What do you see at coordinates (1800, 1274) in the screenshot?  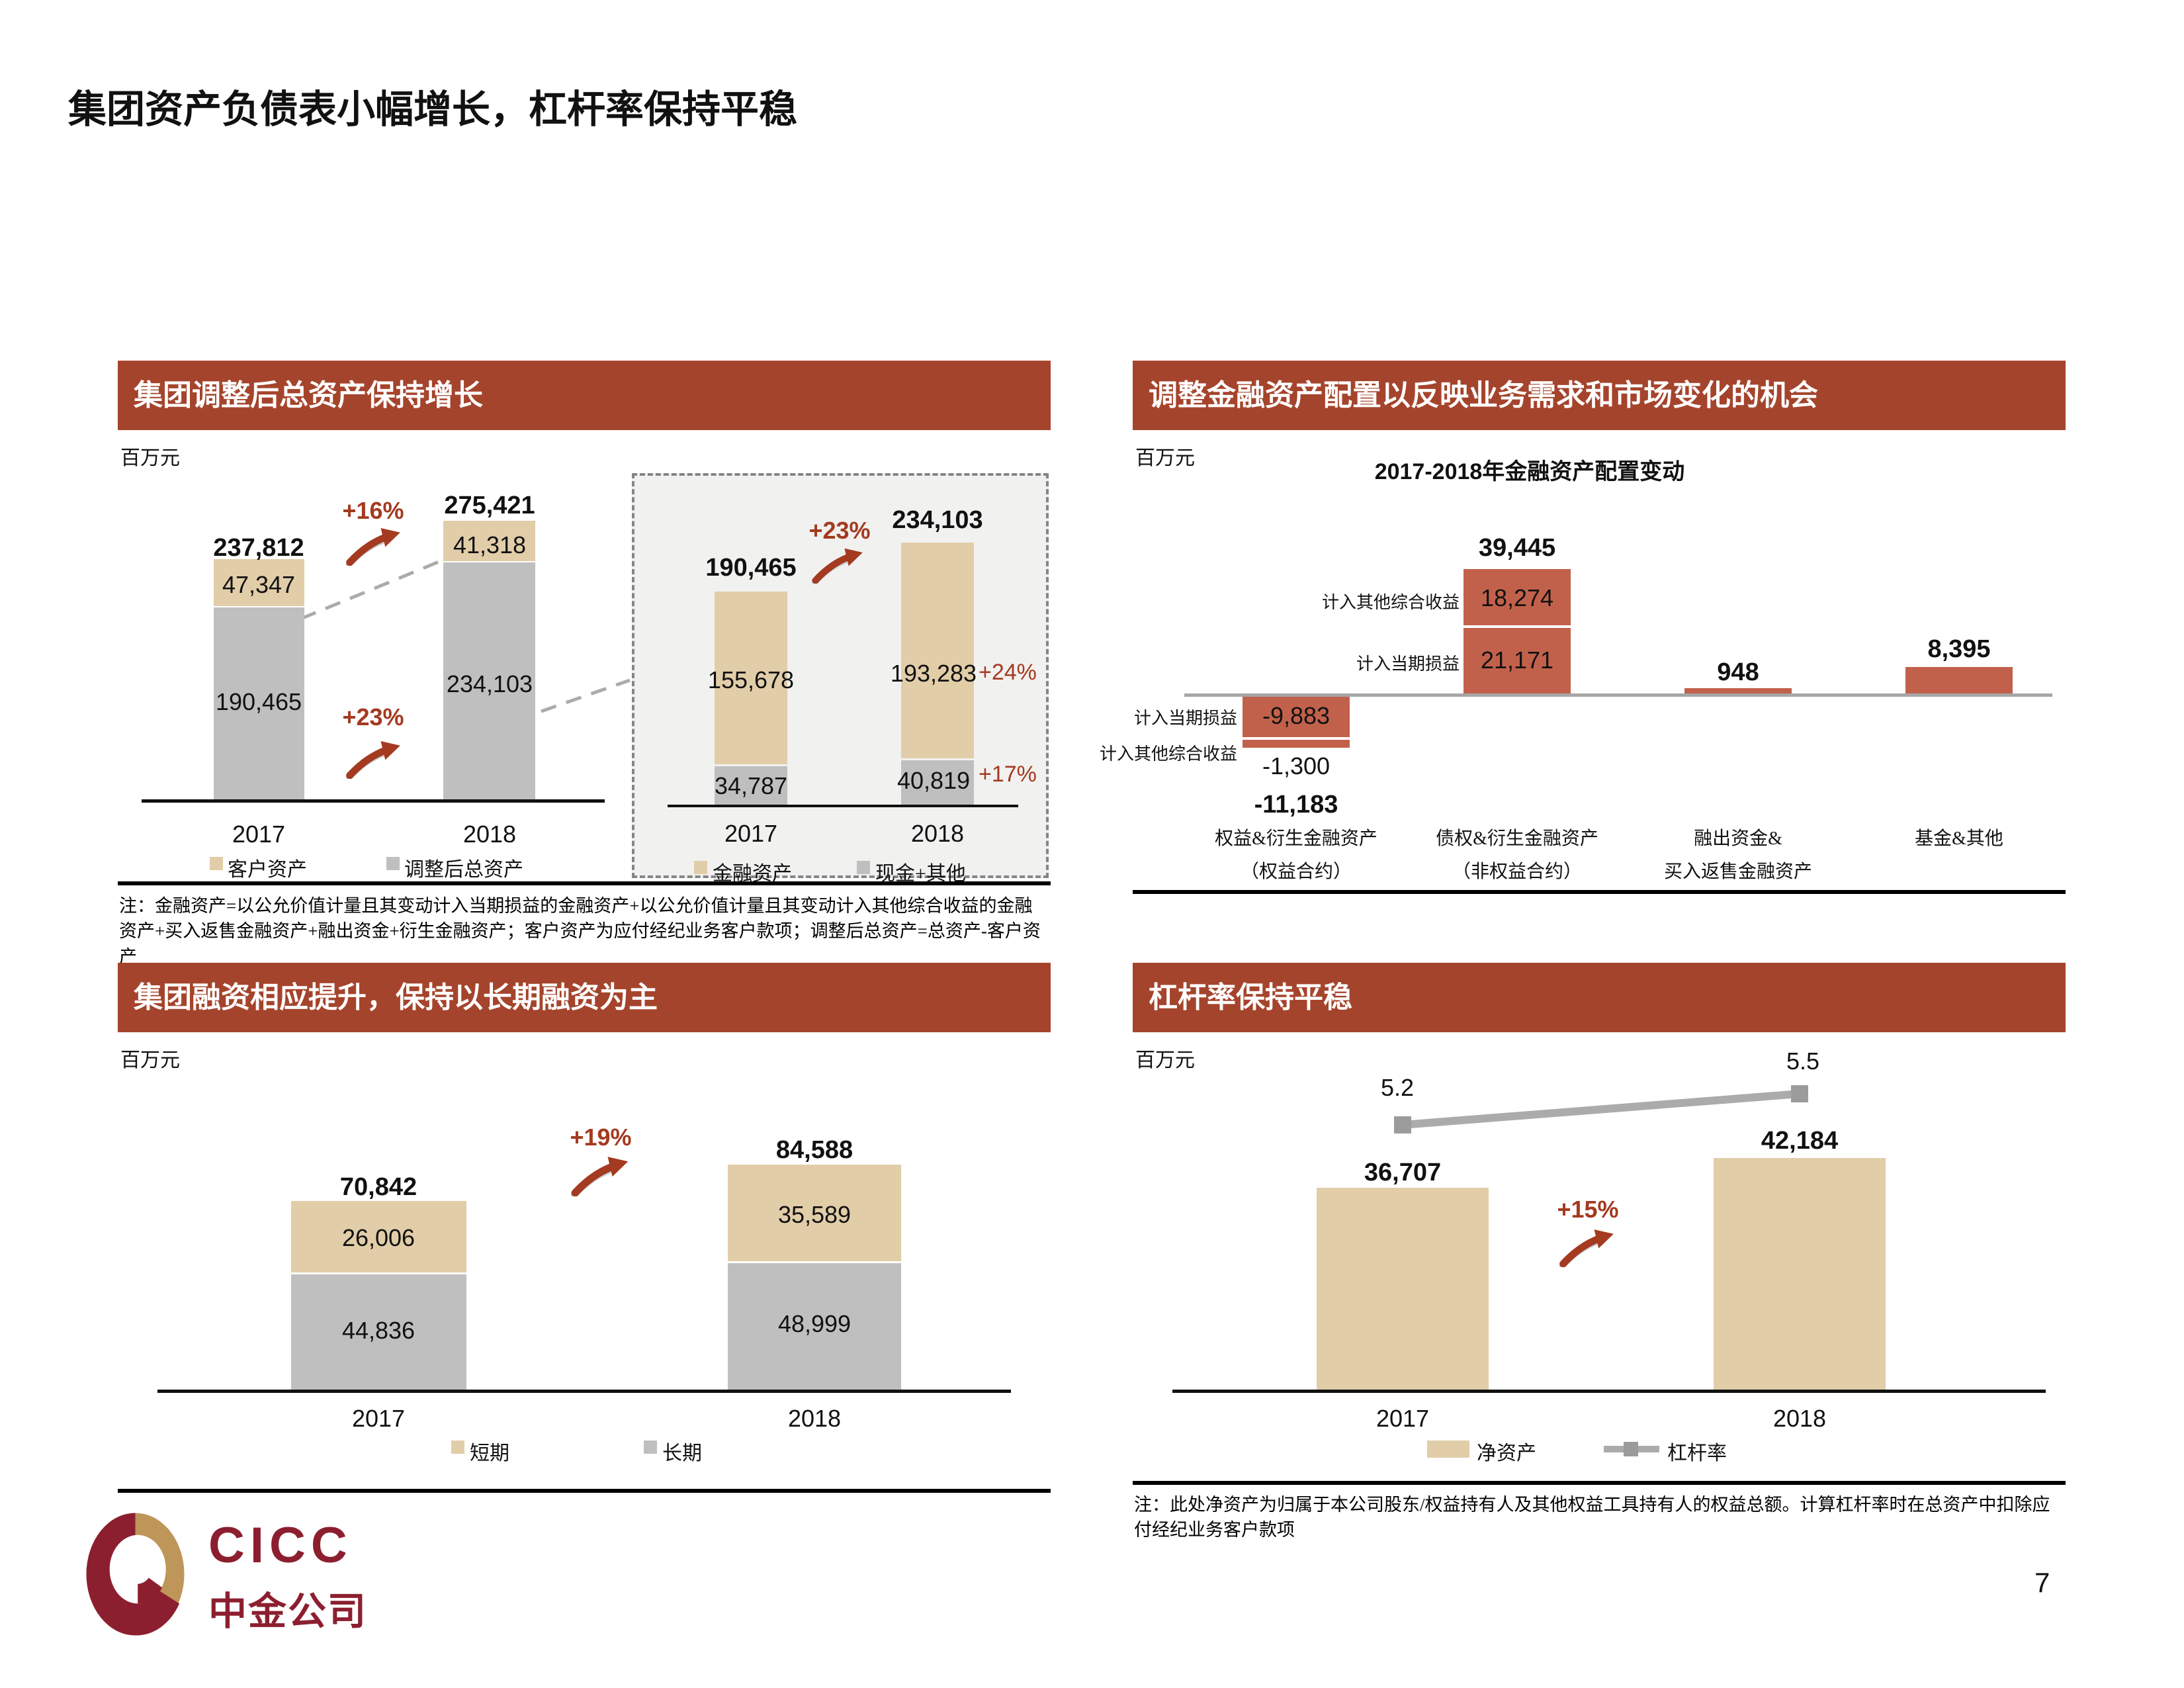 I see `bar-2018-net-assets` at bounding box center [1800, 1274].